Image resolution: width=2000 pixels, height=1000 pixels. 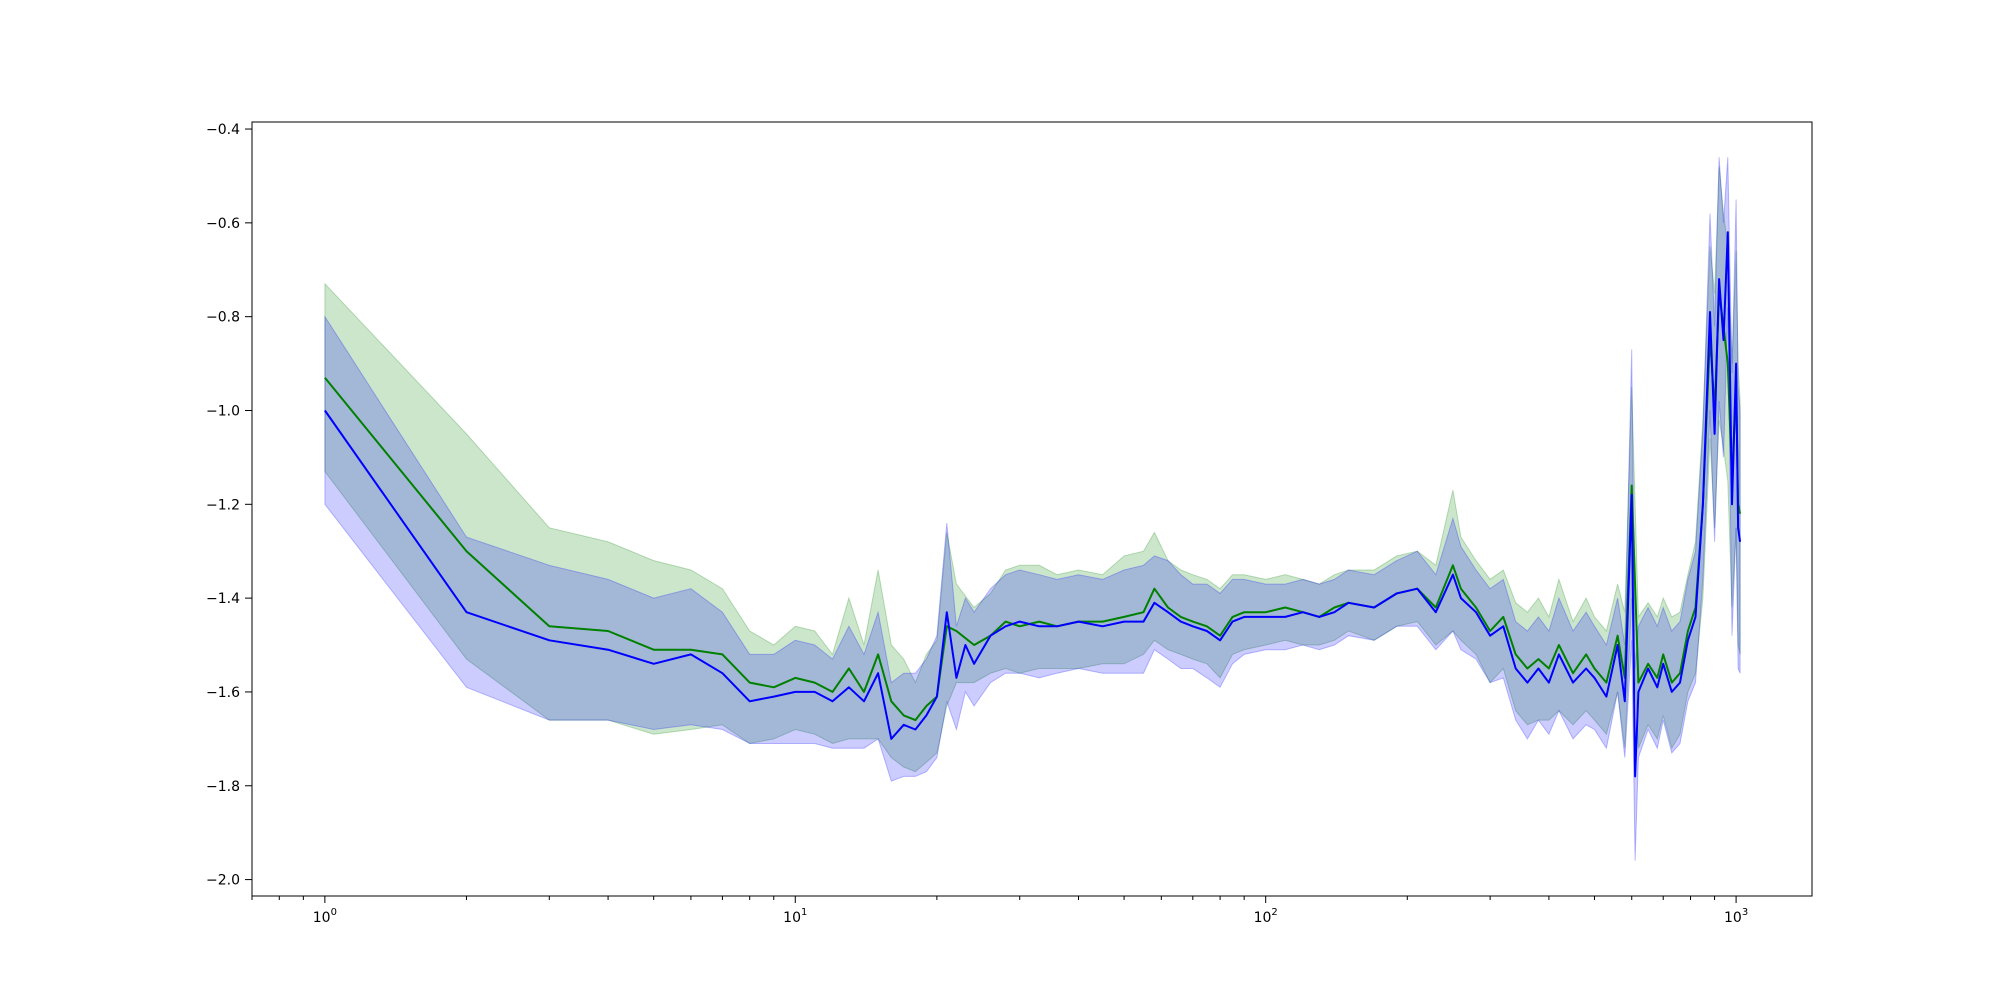 What do you see at coordinates (1736, 916) in the screenshot?
I see `x-tick-label: 10³` at bounding box center [1736, 916].